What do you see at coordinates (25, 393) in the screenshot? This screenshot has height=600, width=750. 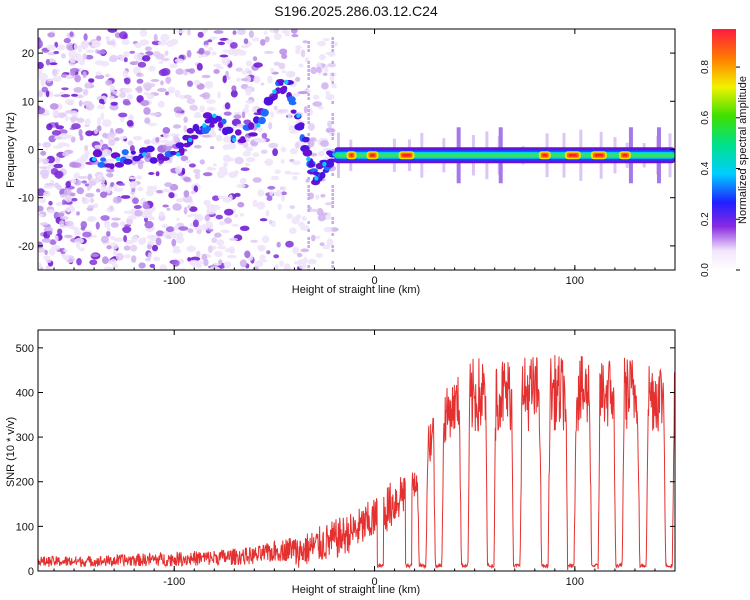 I see `snr-y-tick-label: 400` at bounding box center [25, 393].